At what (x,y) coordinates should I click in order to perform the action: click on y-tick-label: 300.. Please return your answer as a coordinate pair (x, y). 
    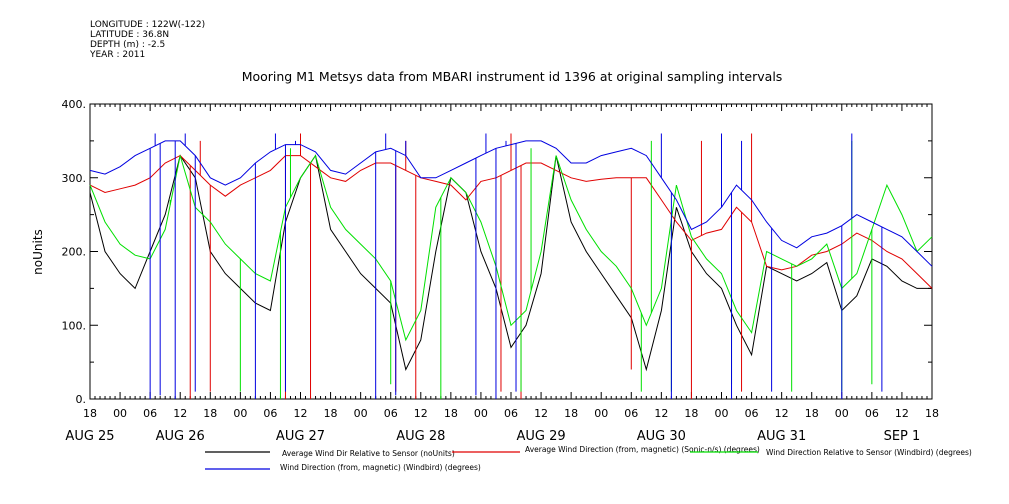
    Looking at the image, I should click on (74, 178).